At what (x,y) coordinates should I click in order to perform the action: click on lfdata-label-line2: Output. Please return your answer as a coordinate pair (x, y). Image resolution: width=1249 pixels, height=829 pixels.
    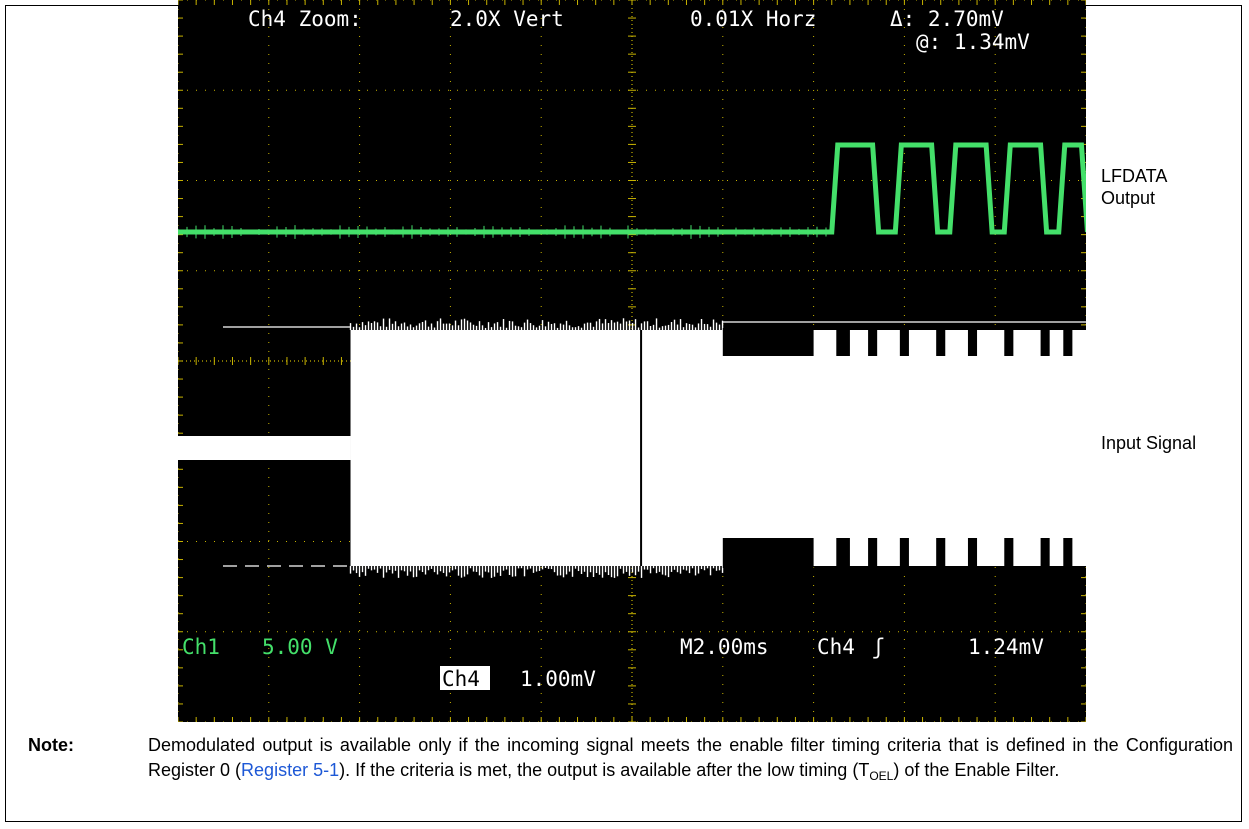
    Looking at the image, I should click on (1128, 198).